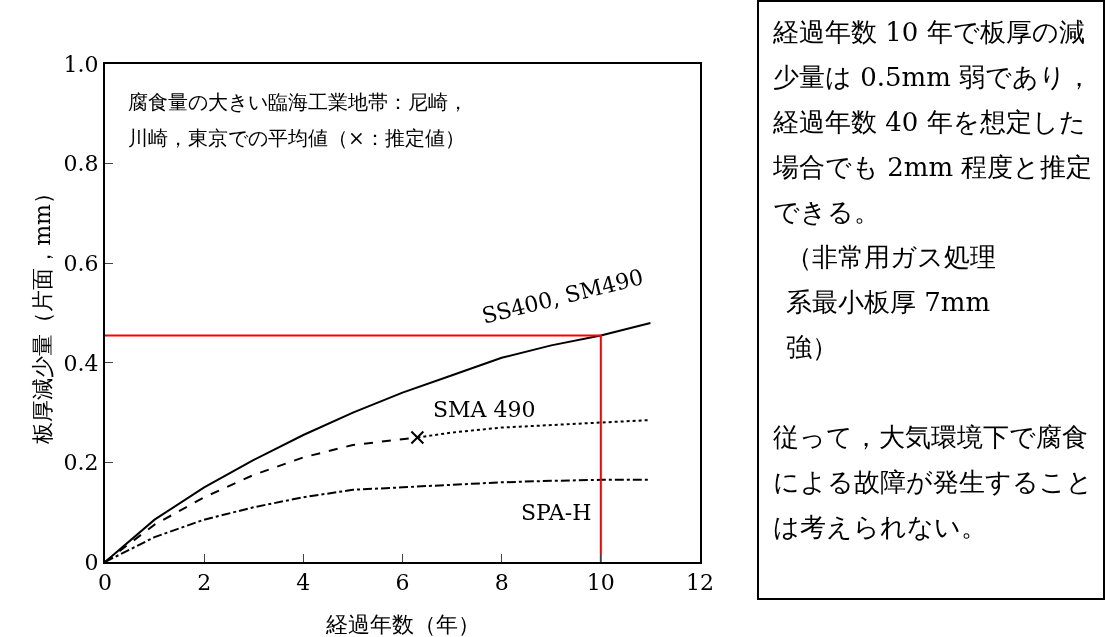 This screenshot has height=637, width=1110. Describe the element at coordinates (81, 463) in the screenshot. I see `y-tick-label: 0.2` at that location.